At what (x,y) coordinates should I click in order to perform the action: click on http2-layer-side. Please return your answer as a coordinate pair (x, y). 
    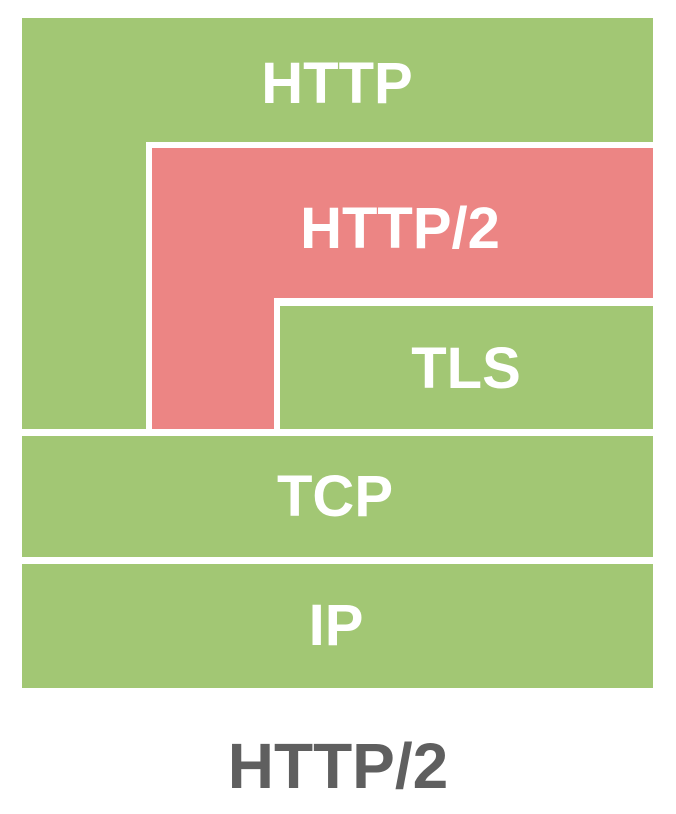
    Looking at the image, I should click on (213, 363).